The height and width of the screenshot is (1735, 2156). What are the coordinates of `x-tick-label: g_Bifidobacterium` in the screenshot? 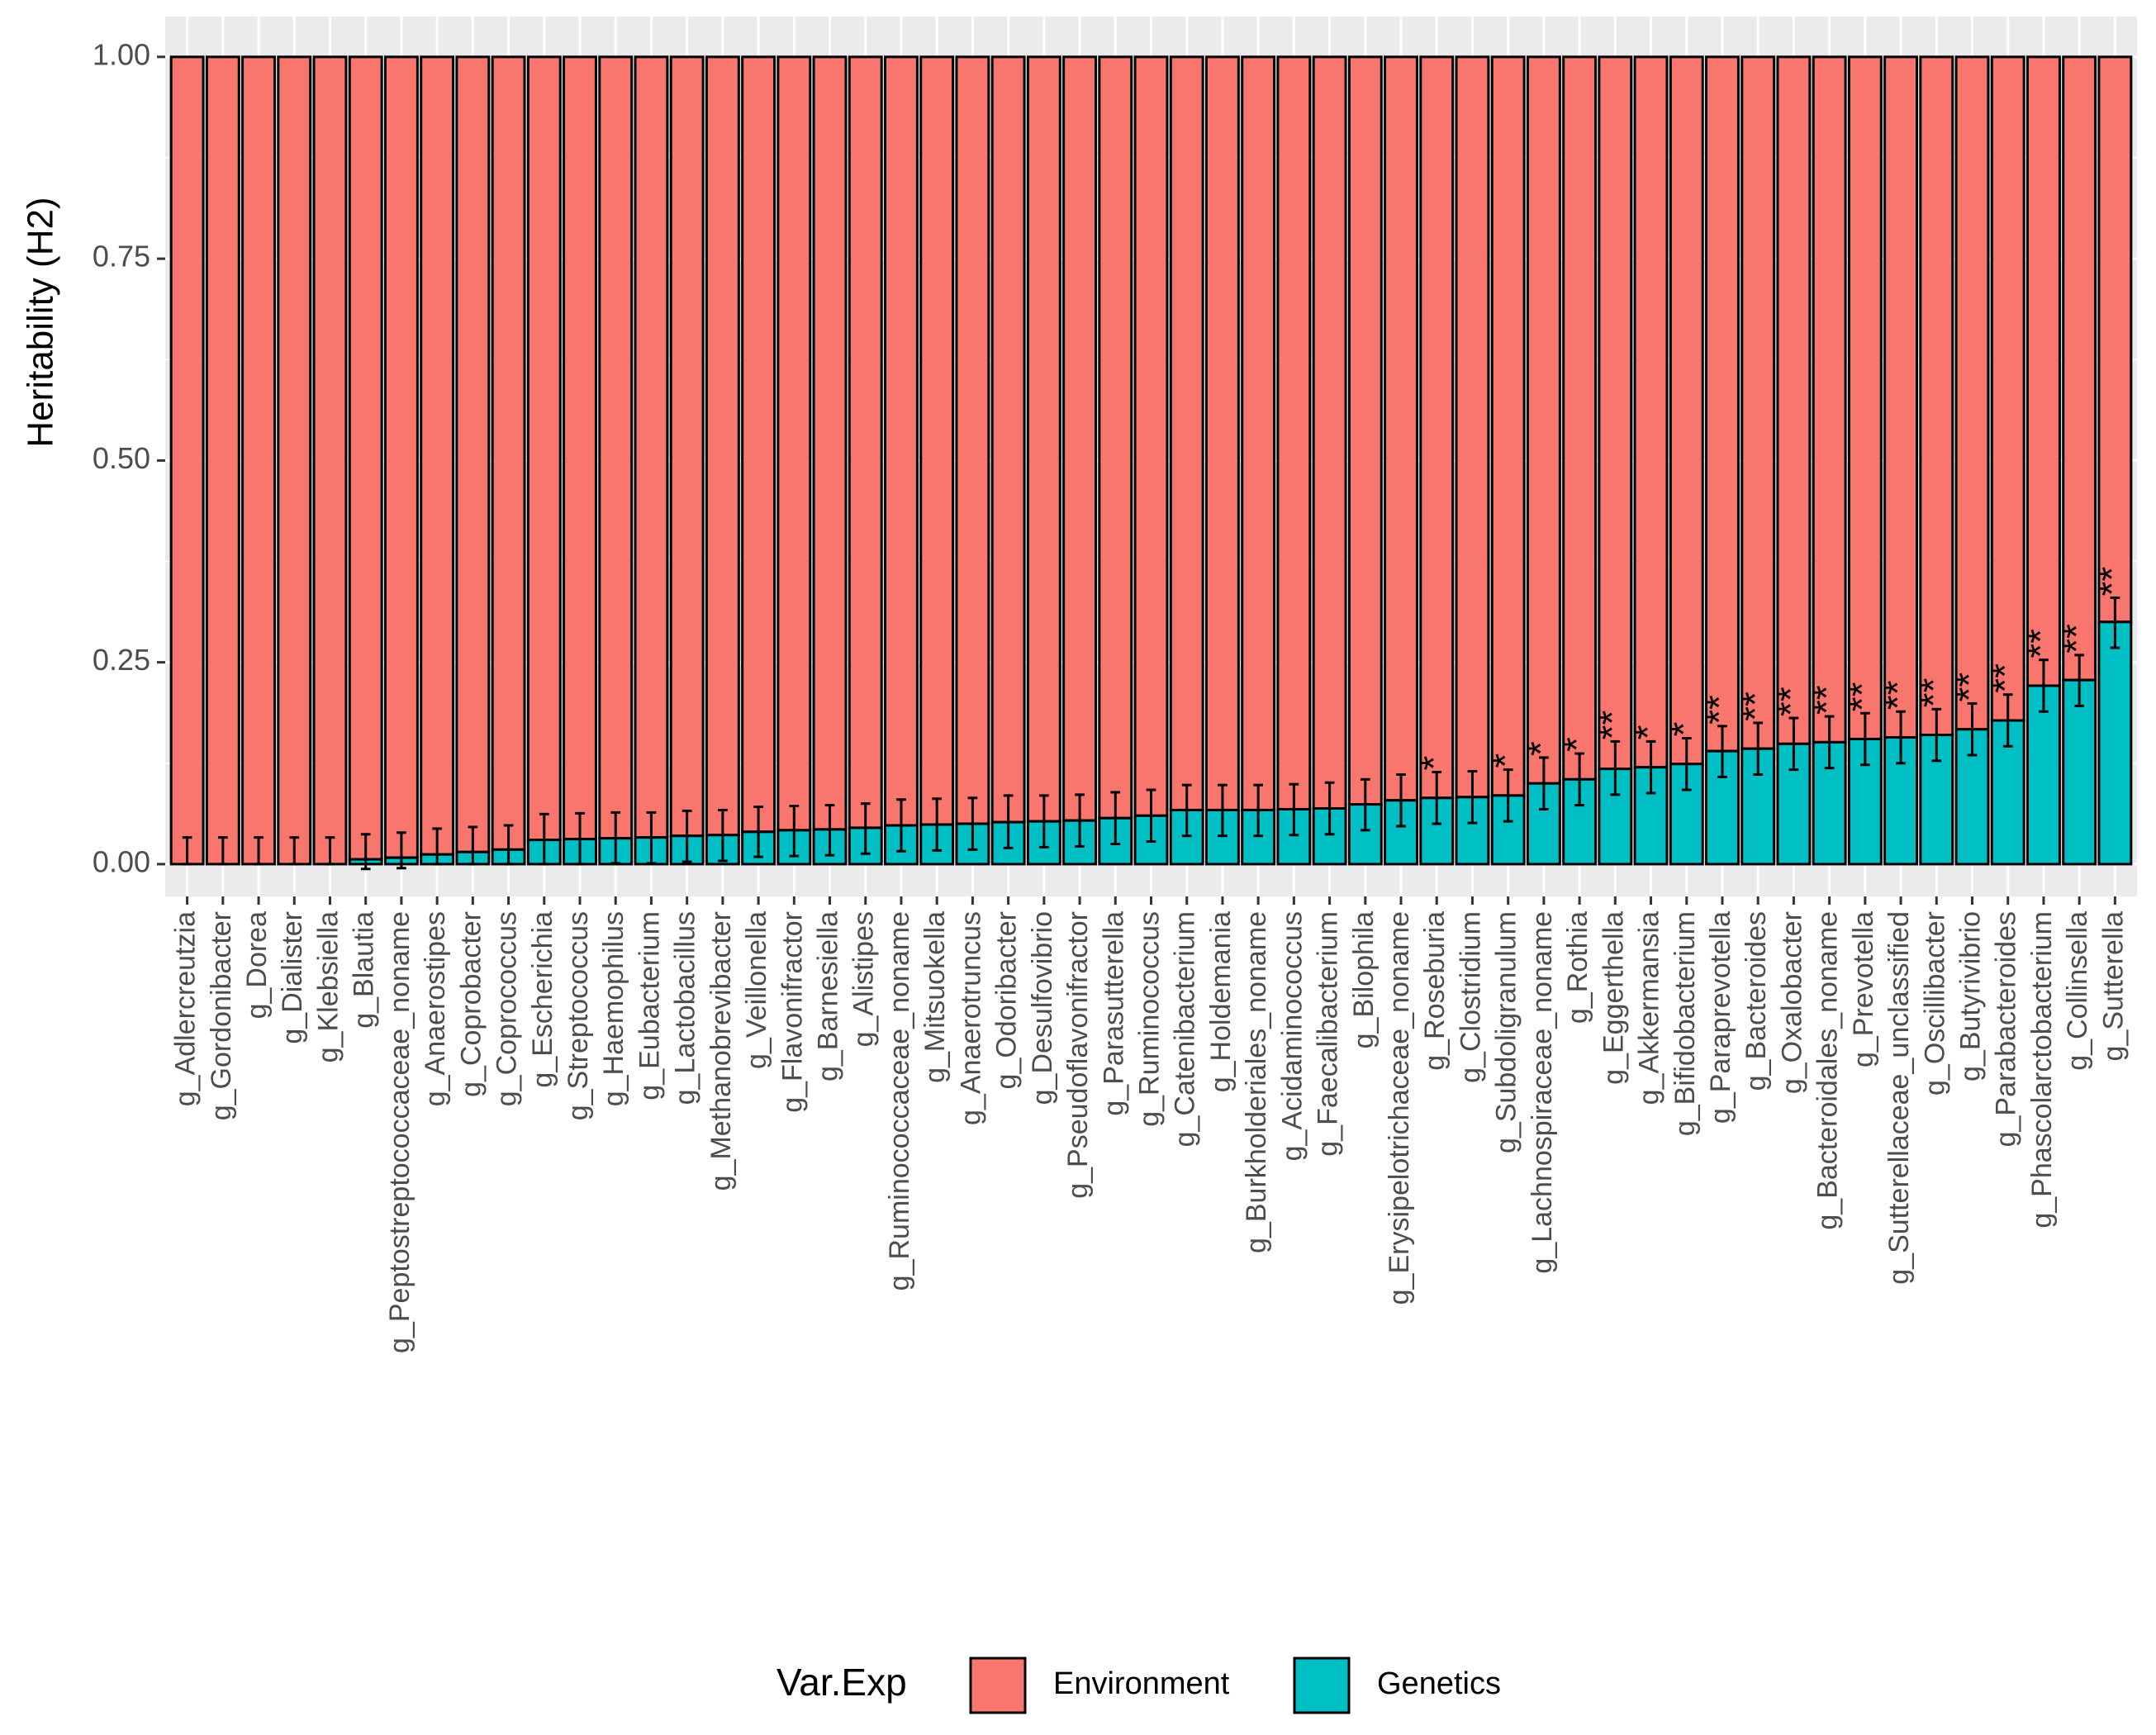 It's located at (1685, 1023).